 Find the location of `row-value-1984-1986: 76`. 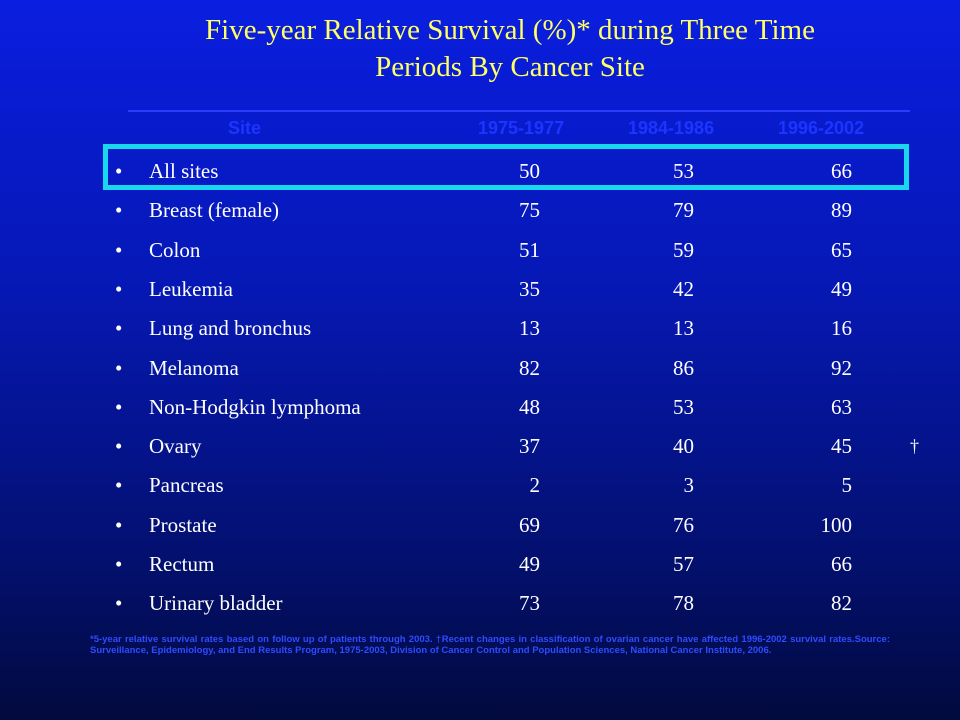

row-value-1984-1986: 76 is located at coordinates (683, 524).